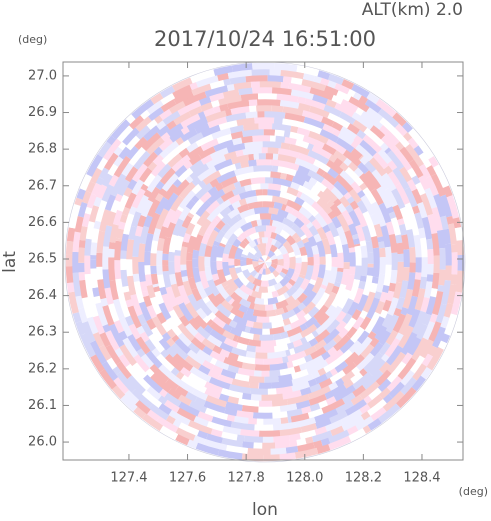  I want to click on altitude-label: ALT(km) 2.0, so click(412, 10).